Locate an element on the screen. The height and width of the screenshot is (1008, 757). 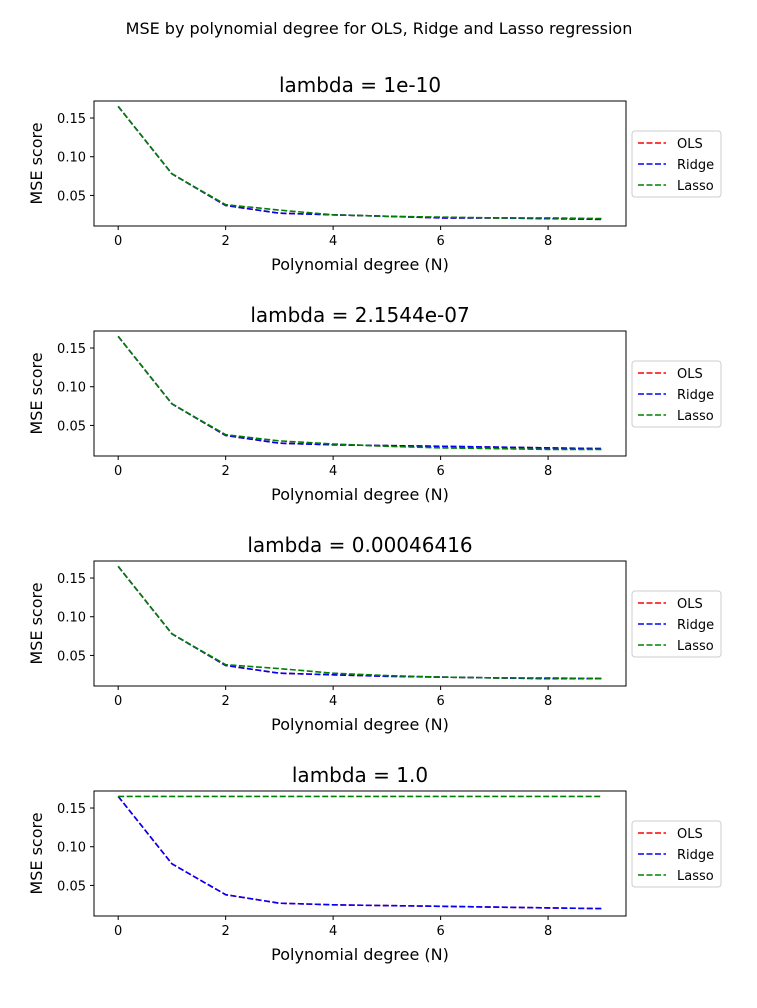
subplot-title: lambda = 1.0 is located at coordinates (360, 775).